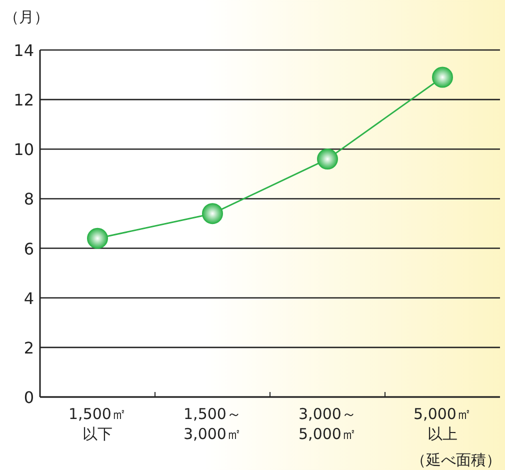 The height and width of the screenshot is (470, 505). I want to click on x-tick-label: 1,500㎡以下, so click(97, 424).